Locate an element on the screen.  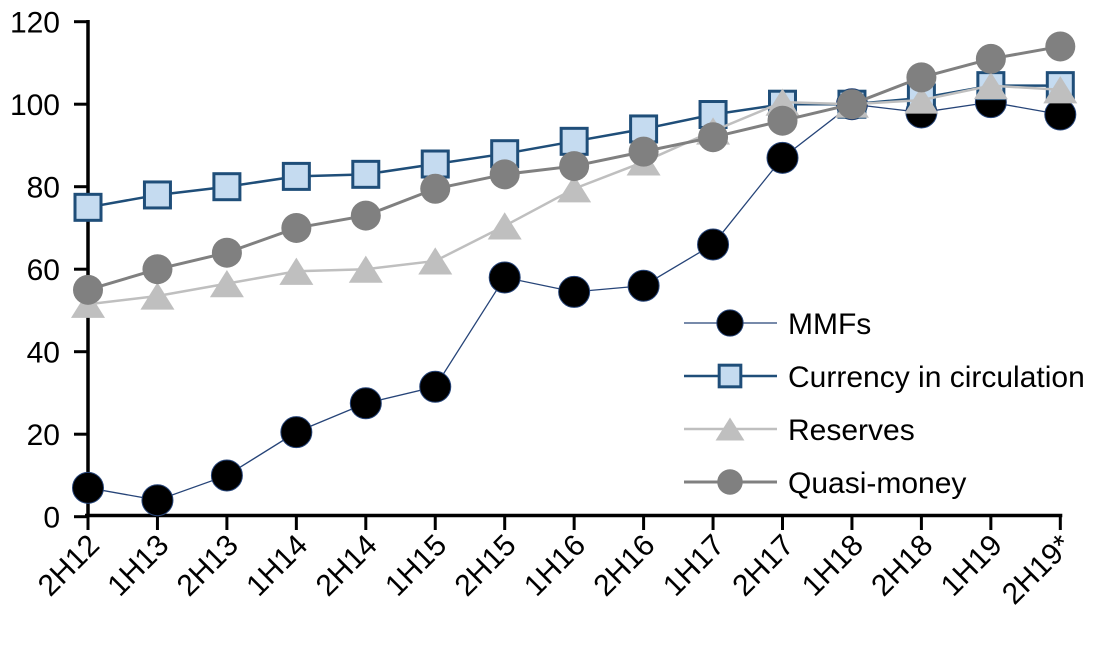
legend-label-currency-in-circulation: Currency in circulation is located at coordinates (936, 377).